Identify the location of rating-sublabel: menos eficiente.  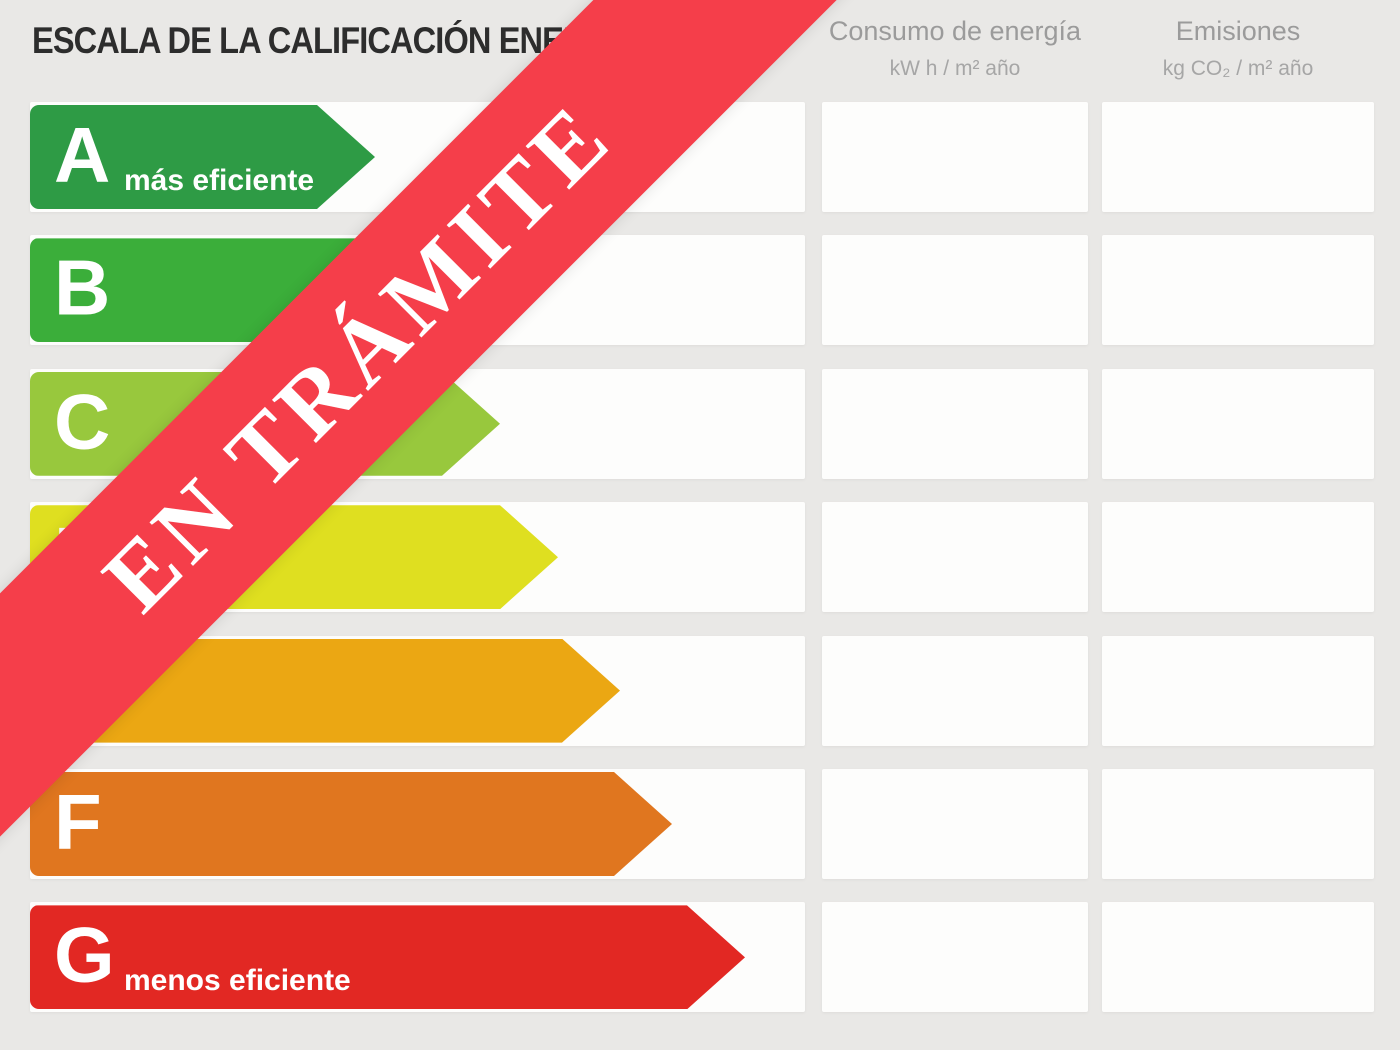
(237, 981).